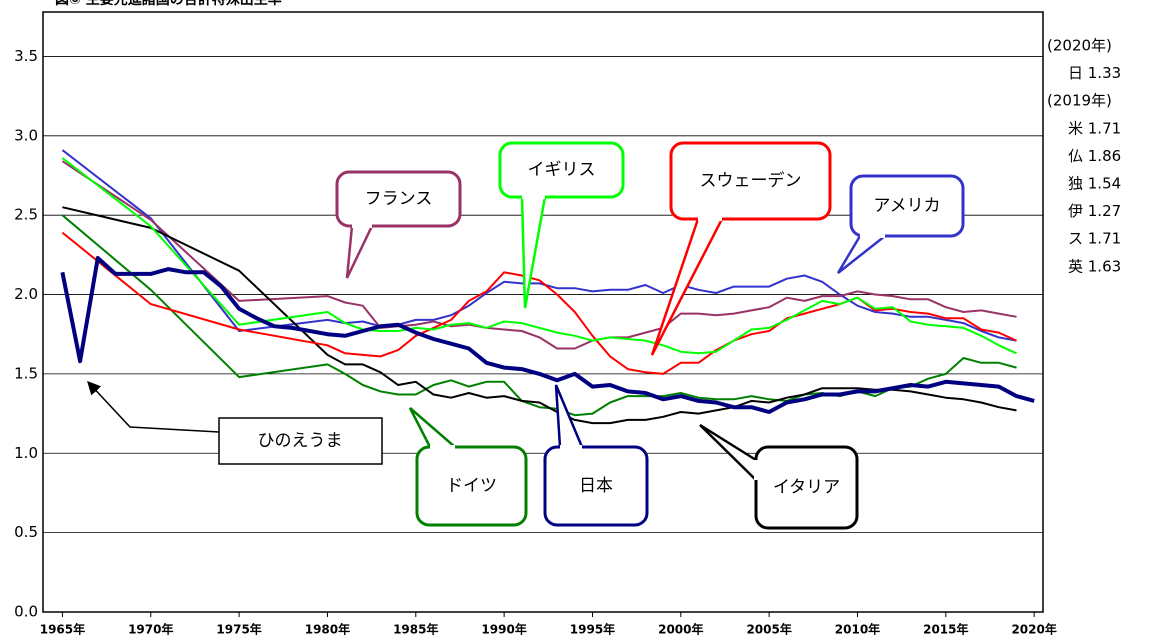 The image size is (1149, 639). What do you see at coordinates (26, 532) in the screenshot?
I see `y-tick-label: 0.5` at bounding box center [26, 532].